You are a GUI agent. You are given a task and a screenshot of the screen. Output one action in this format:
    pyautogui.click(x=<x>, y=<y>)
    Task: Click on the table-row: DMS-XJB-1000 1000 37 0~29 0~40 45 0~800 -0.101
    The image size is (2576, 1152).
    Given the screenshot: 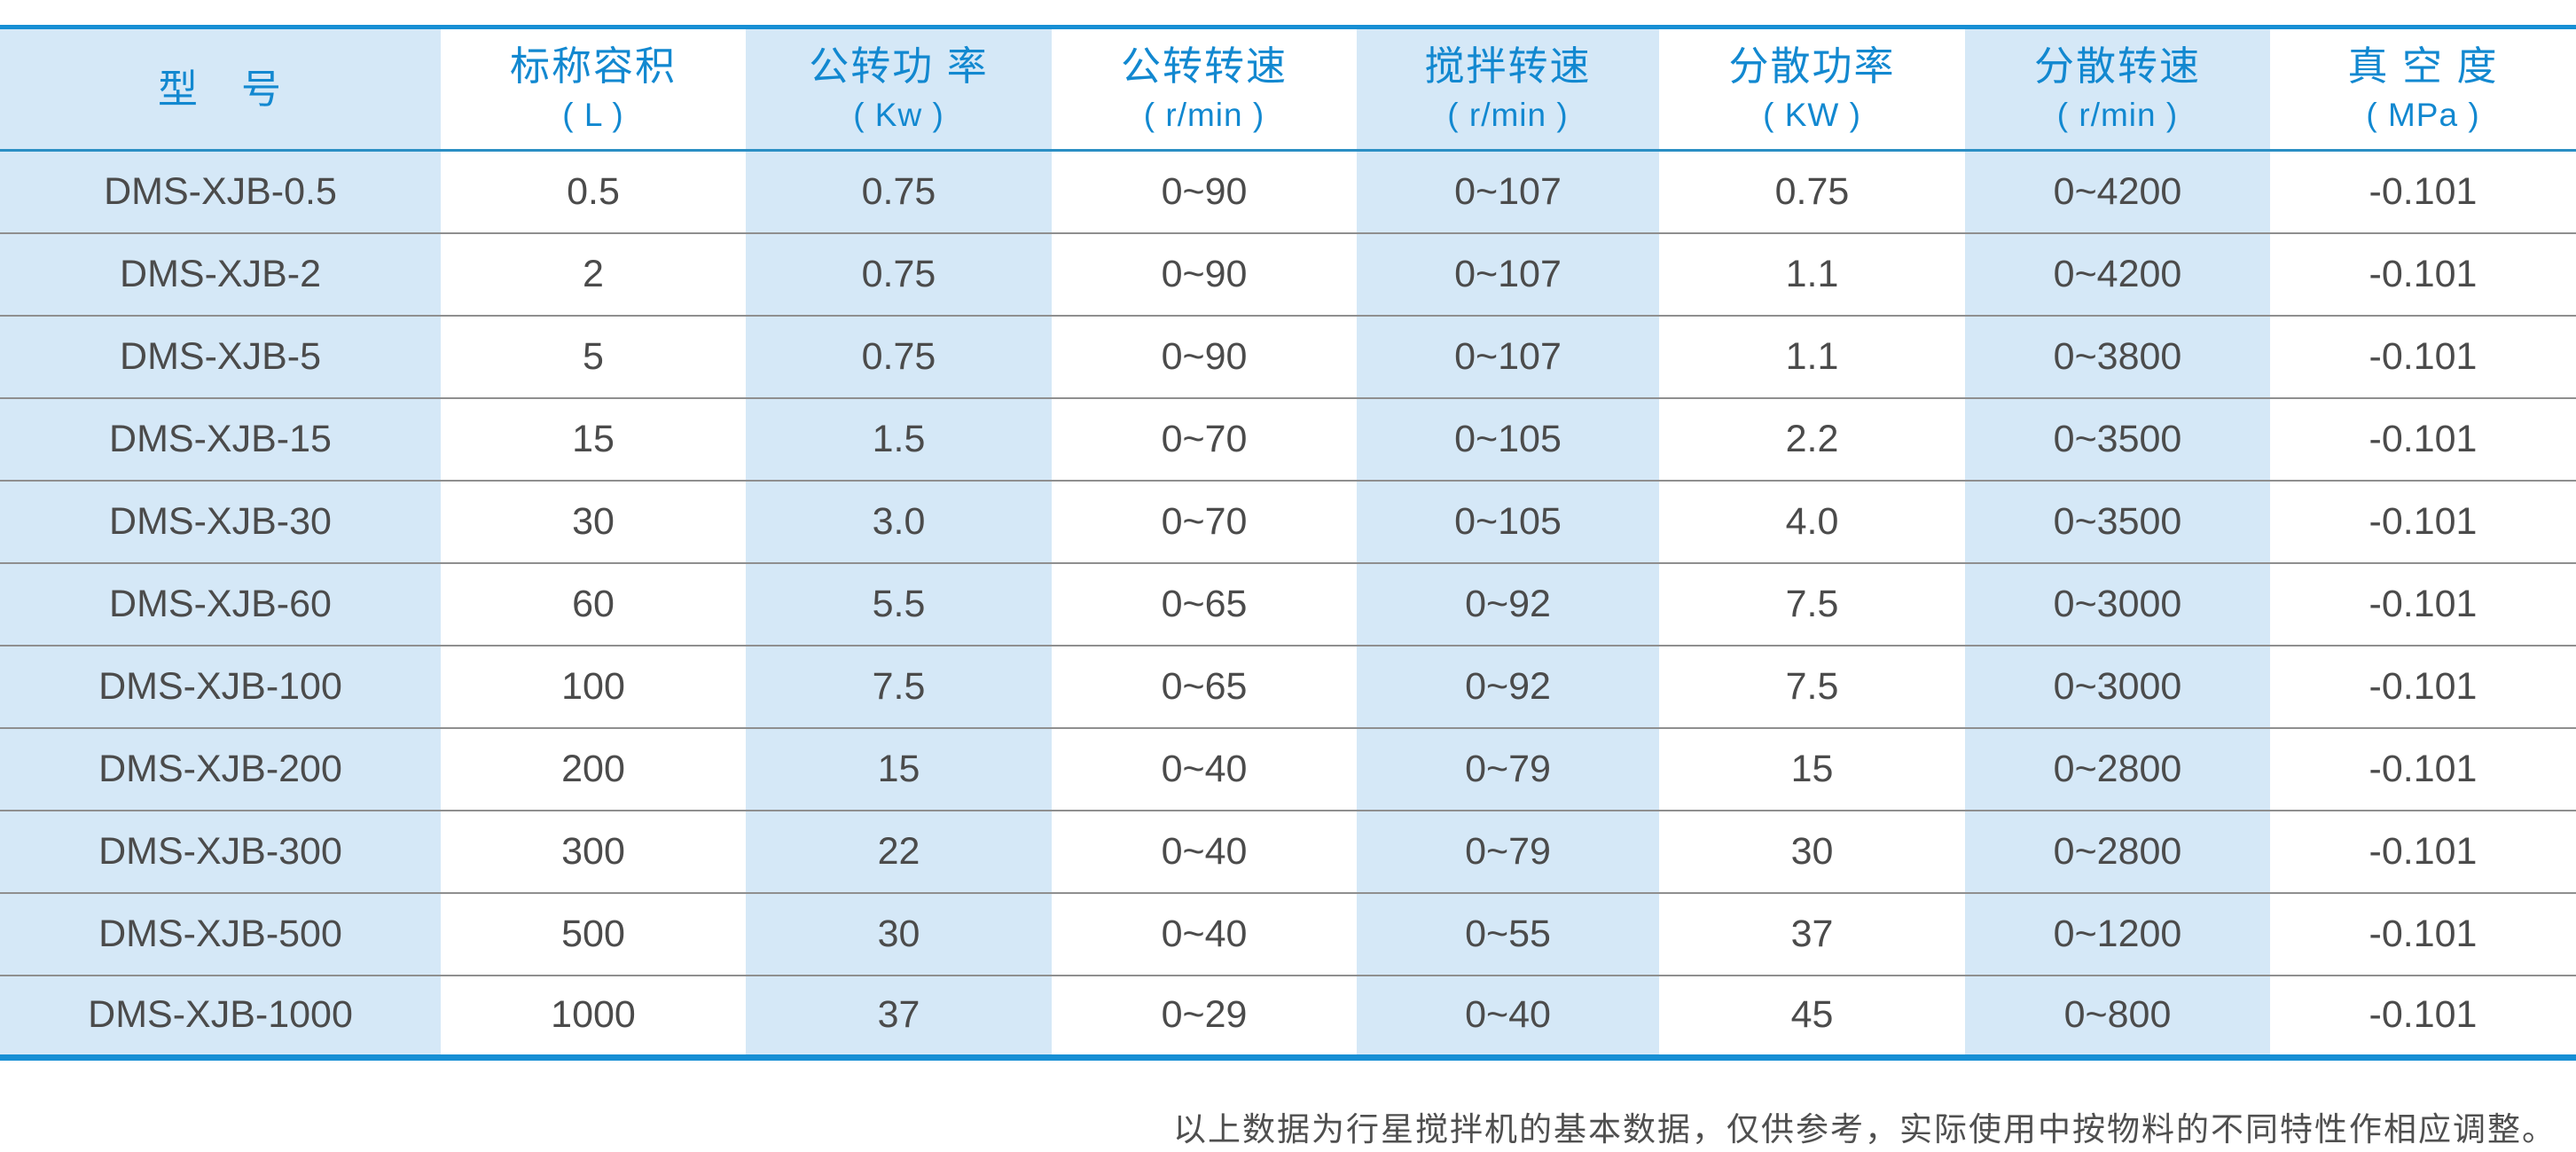 What is the action you would take?
    pyautogui.click(x=1288, y=1016)
    